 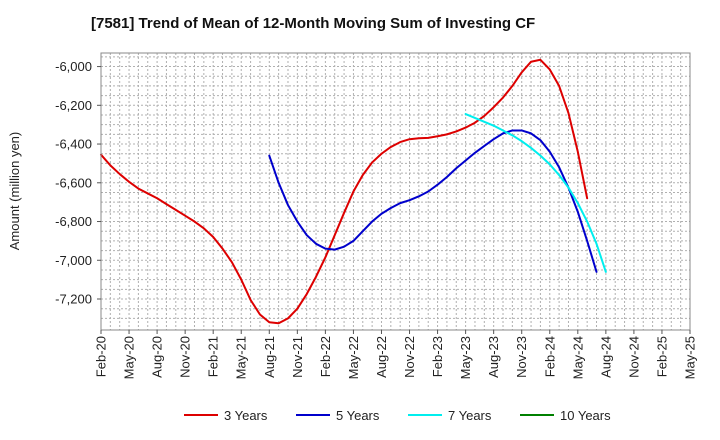 I want to click on legend-label: 5 Years, so click(x=358, y=415).